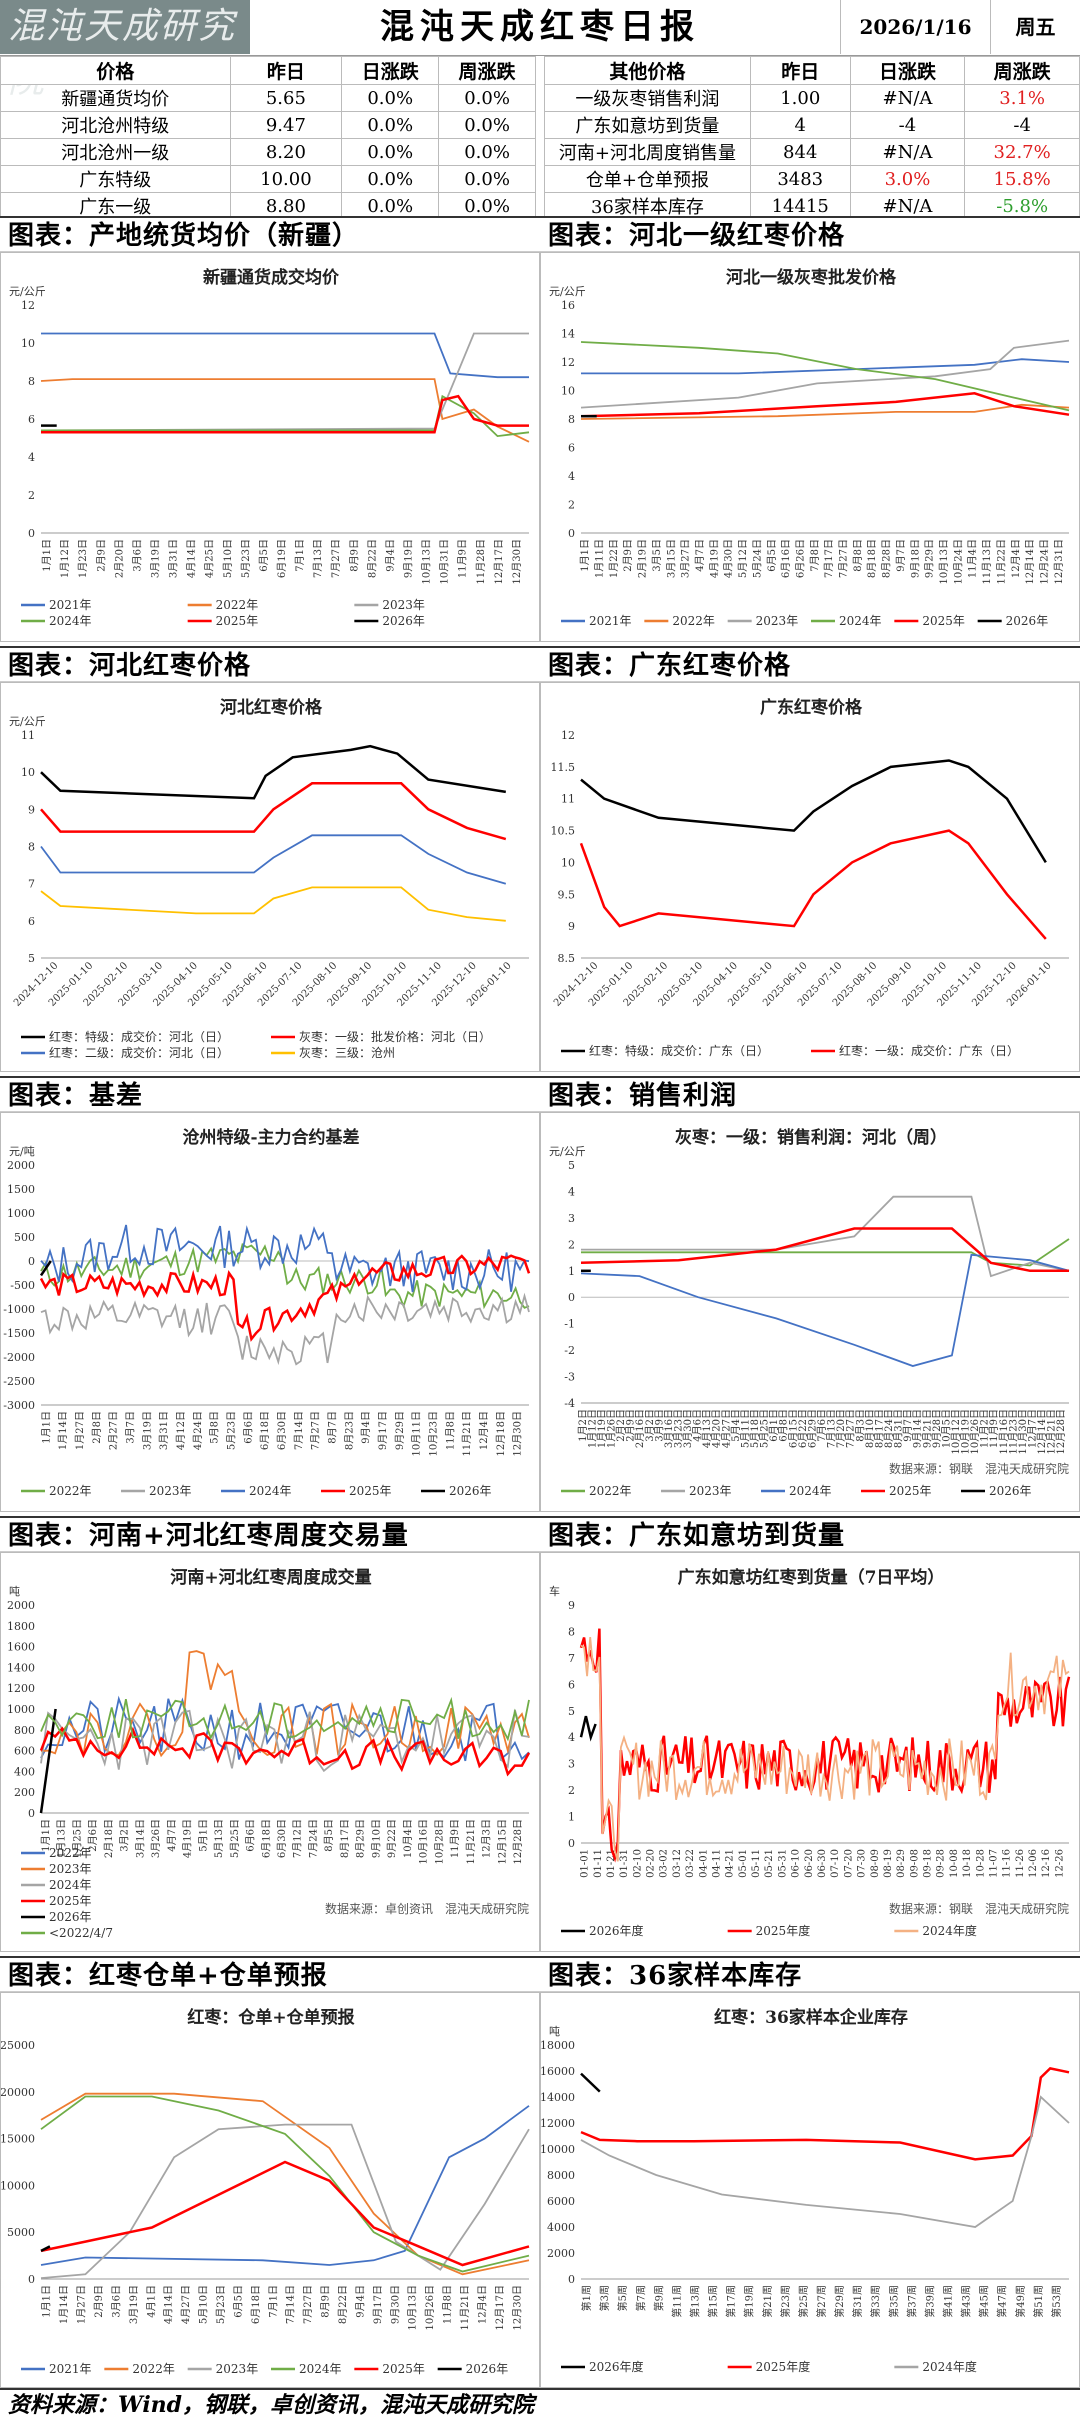  I want to click on price-cell: 广东特级, so click(115, 179).